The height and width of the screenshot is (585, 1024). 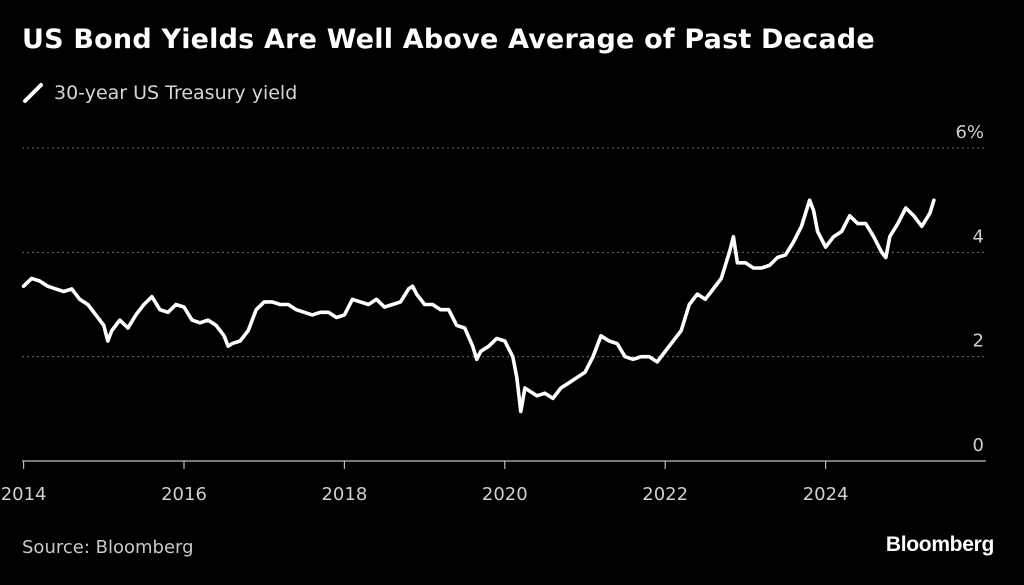 What do you see at coordinates (505, 494) in the screenshot?
I see `x-tick-label-3: 2020` at bounding box center [505, 494].